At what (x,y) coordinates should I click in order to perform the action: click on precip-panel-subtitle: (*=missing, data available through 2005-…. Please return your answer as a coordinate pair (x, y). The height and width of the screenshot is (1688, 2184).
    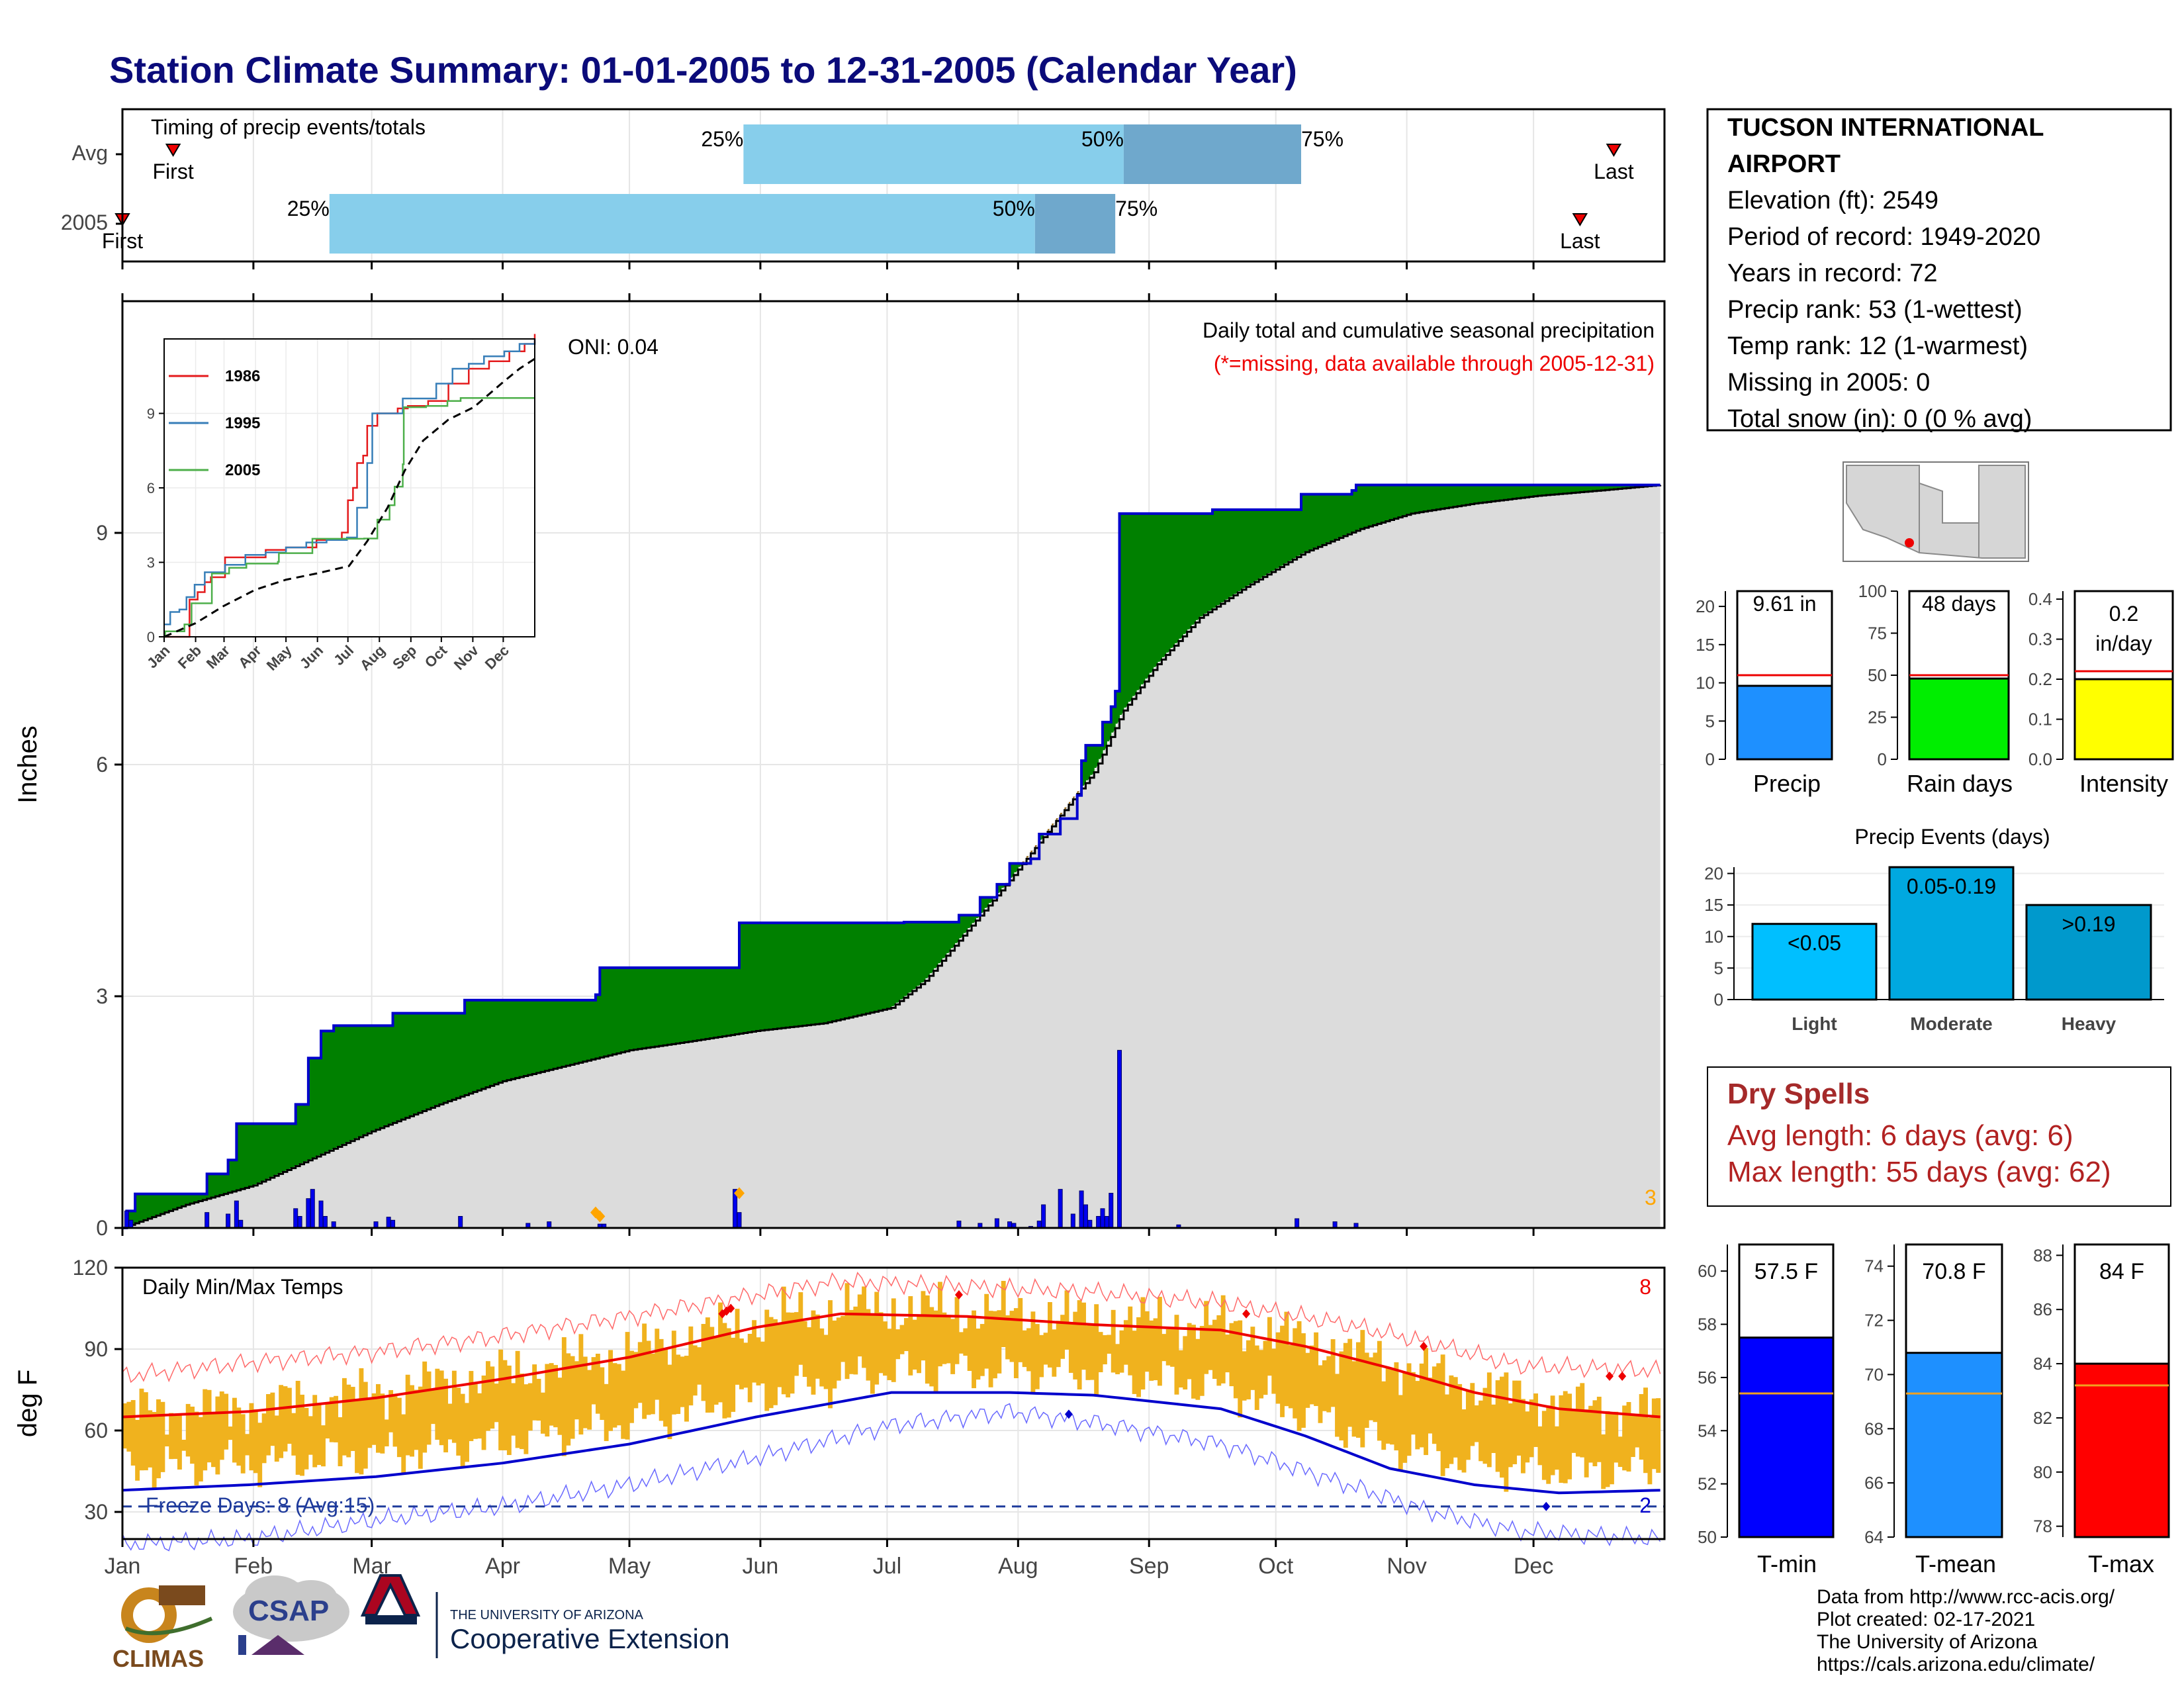
    Looking at the image, I should click on (1434, 363).